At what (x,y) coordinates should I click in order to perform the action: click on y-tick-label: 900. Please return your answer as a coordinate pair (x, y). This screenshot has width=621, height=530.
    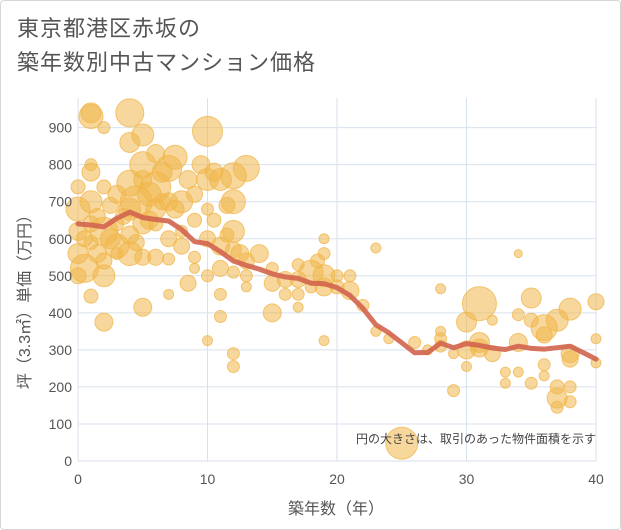
    Looking at the image, I should click on (61, 128).